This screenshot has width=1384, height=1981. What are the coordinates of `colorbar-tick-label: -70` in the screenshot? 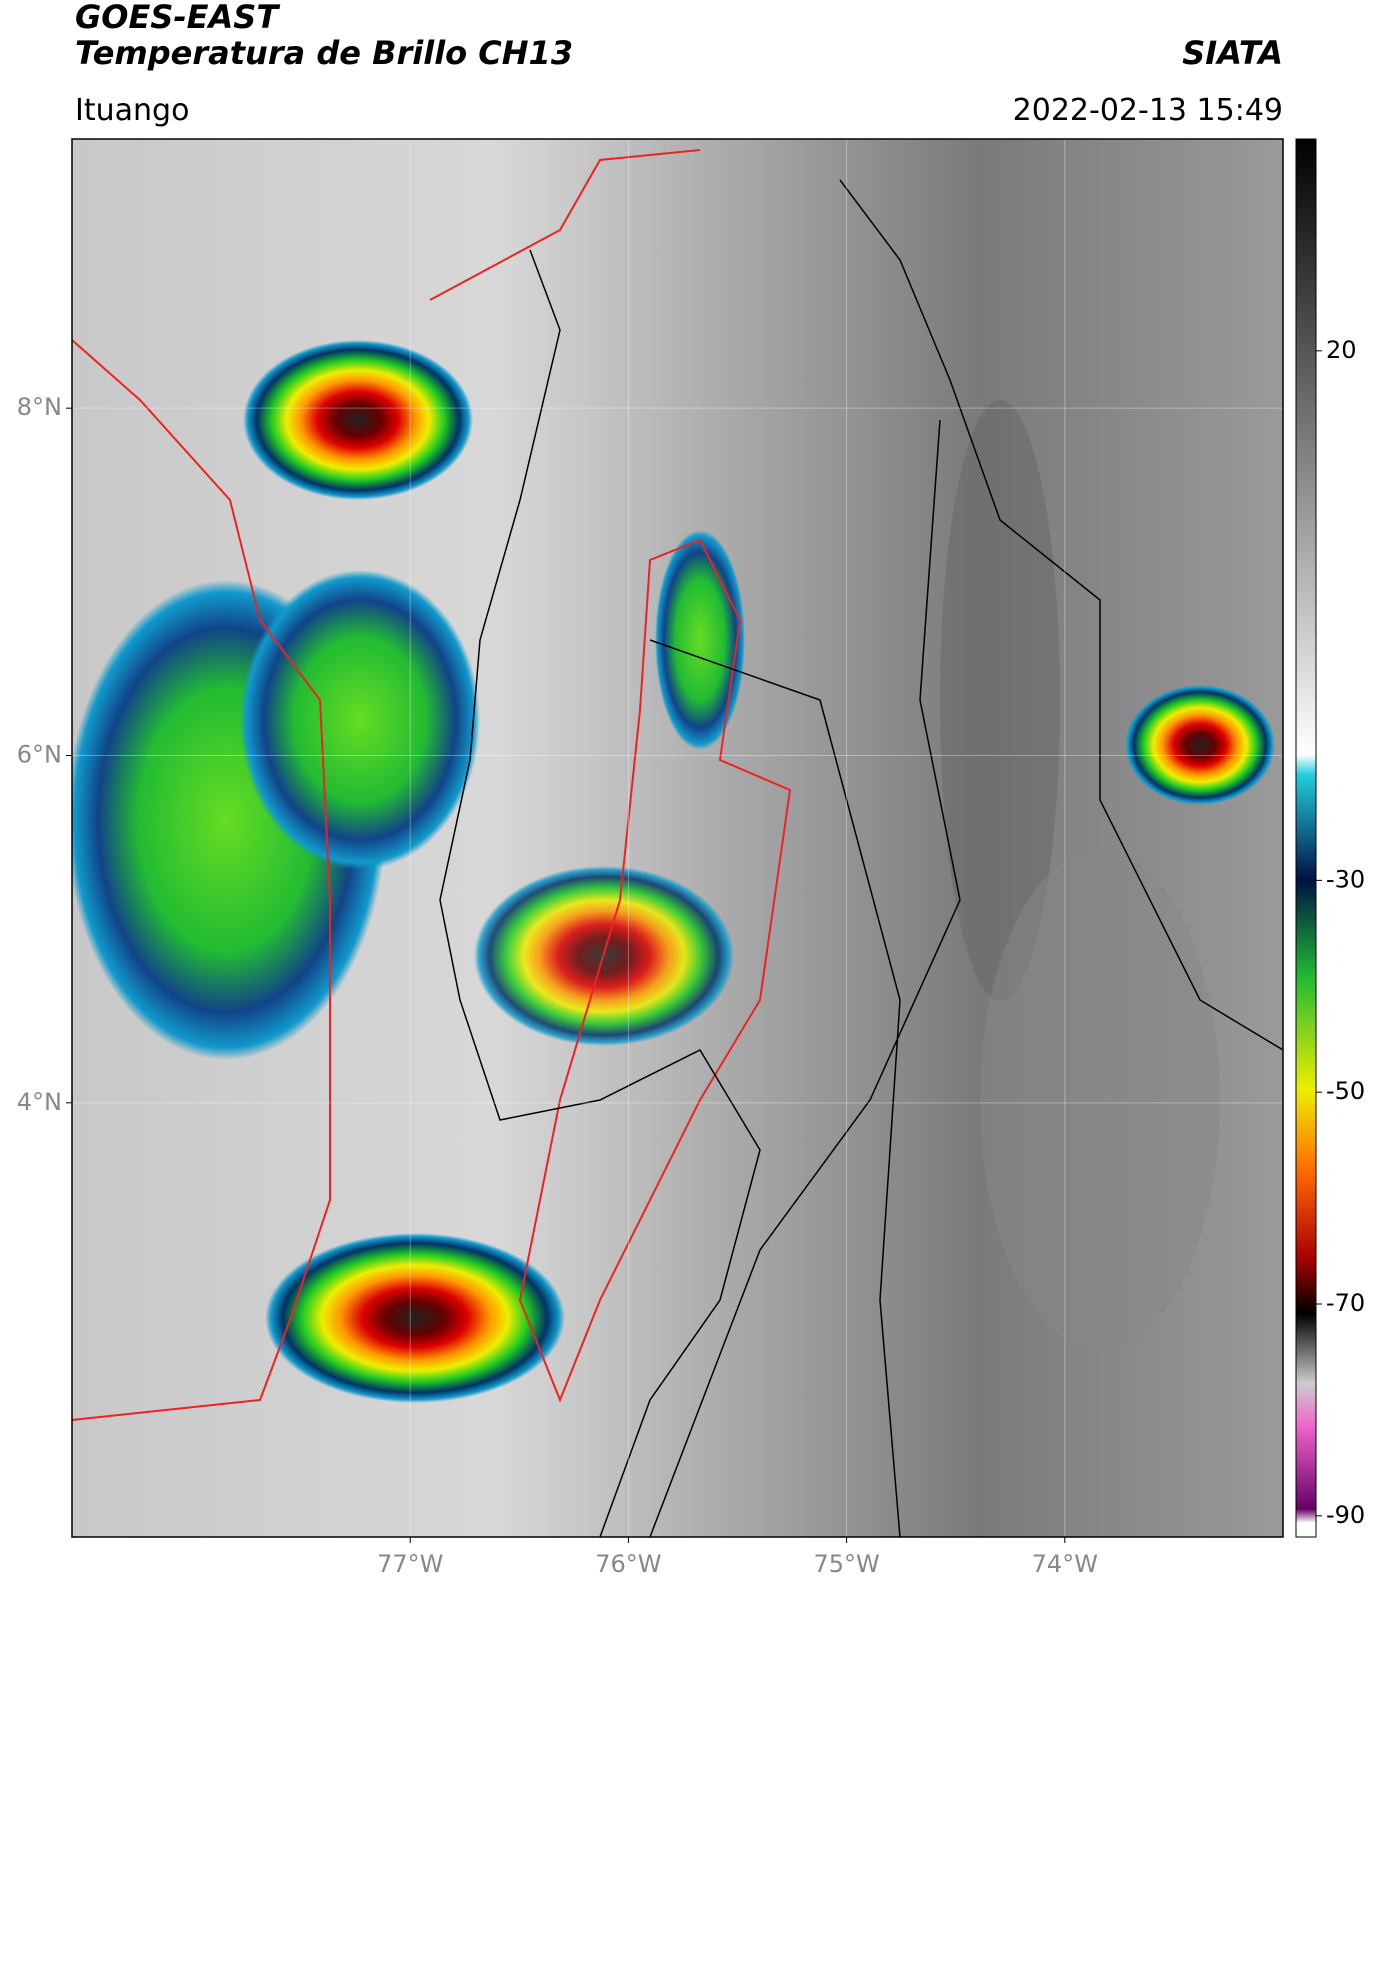 It's located at (1345, 1303).